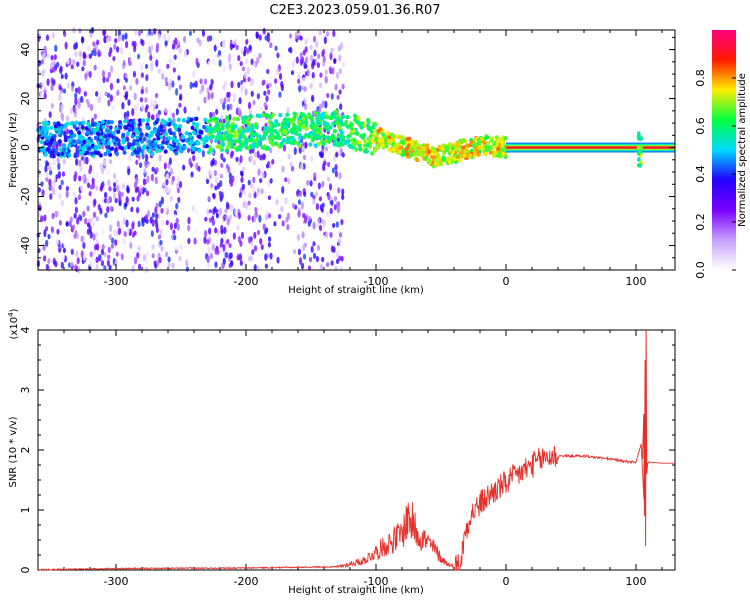 Image resolution: width=750 pixels, height=600 pixels. I want to click on chart-title: C2E3.2023.059.01.36.R07, so click(354, 10).